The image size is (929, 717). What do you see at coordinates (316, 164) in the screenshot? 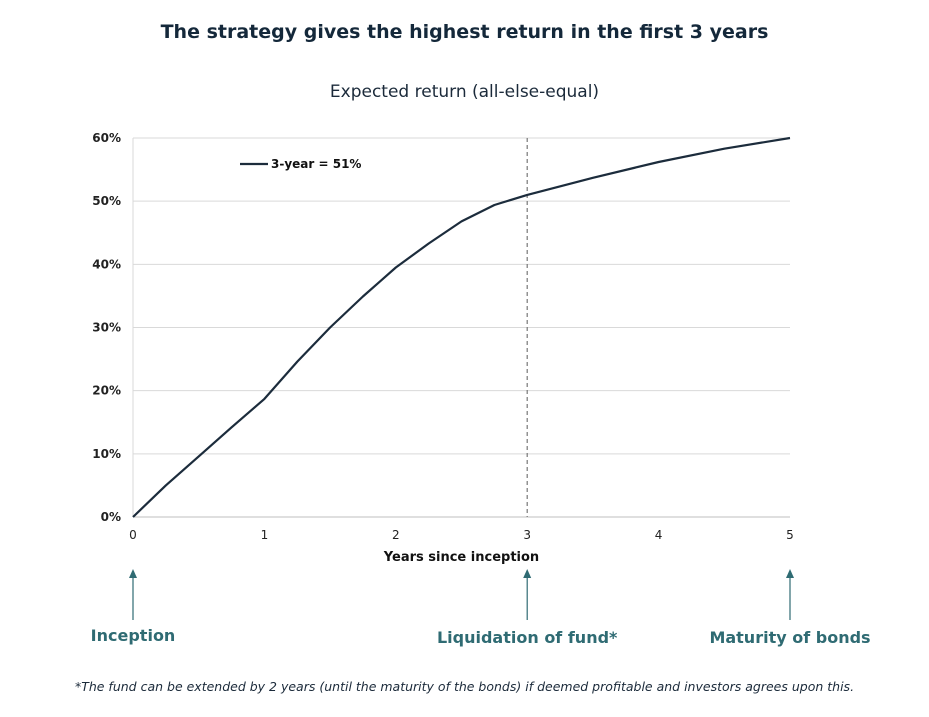
I see `legend-label: 3-year = 51%` at bounding box center [316, 164].